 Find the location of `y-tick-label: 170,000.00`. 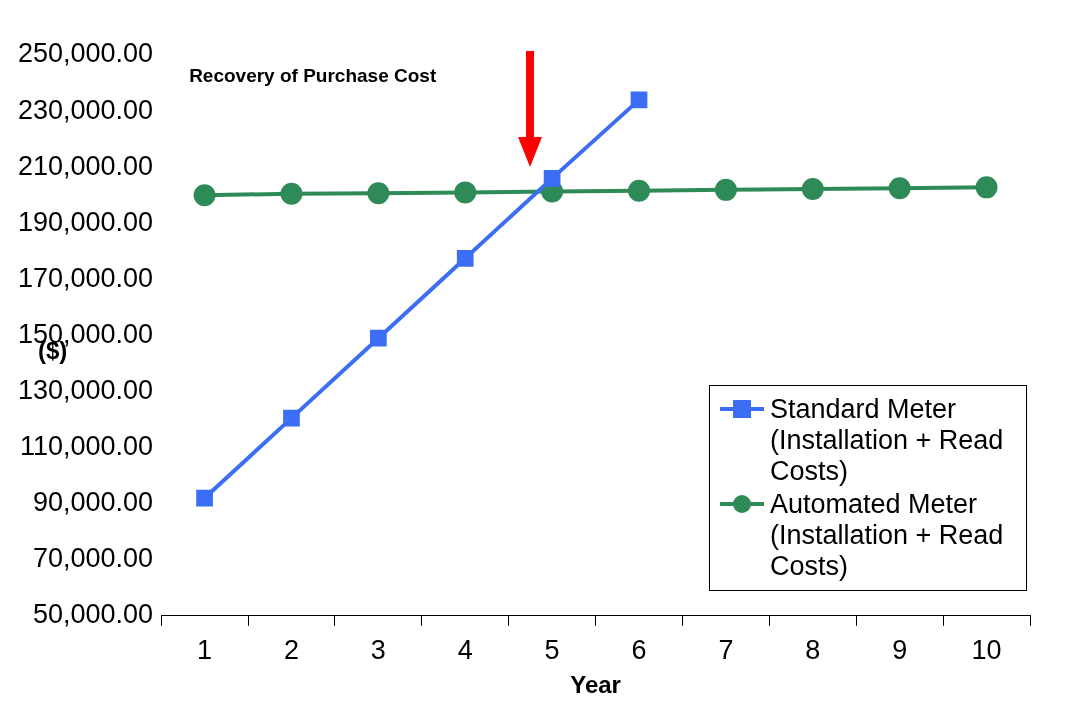

y-tick-label: 170,000.00 is located at coordinates (85, 277).